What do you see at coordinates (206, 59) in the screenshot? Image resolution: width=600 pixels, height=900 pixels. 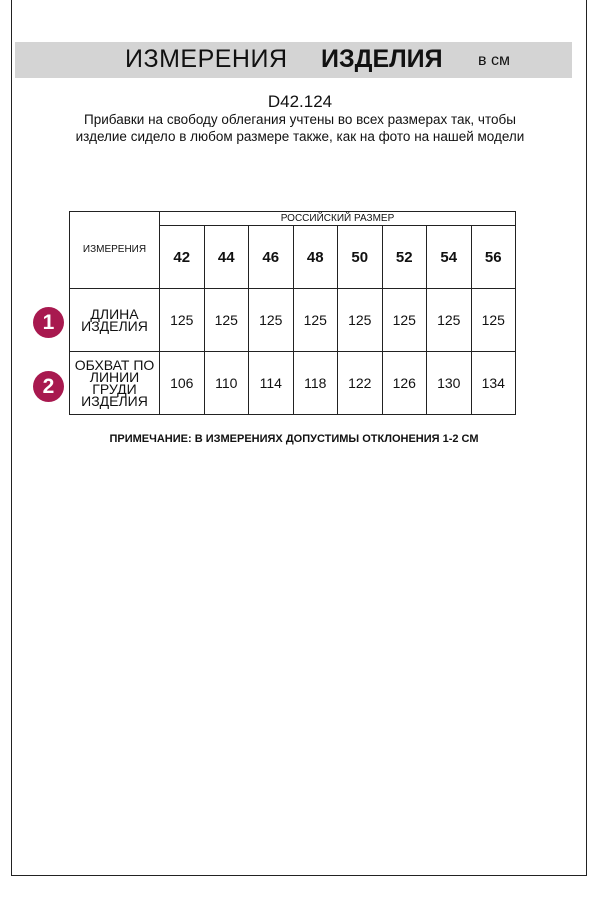 I see `title-regular: ИЗМЕРЕНИЯ` at bounding box center [206, 59].